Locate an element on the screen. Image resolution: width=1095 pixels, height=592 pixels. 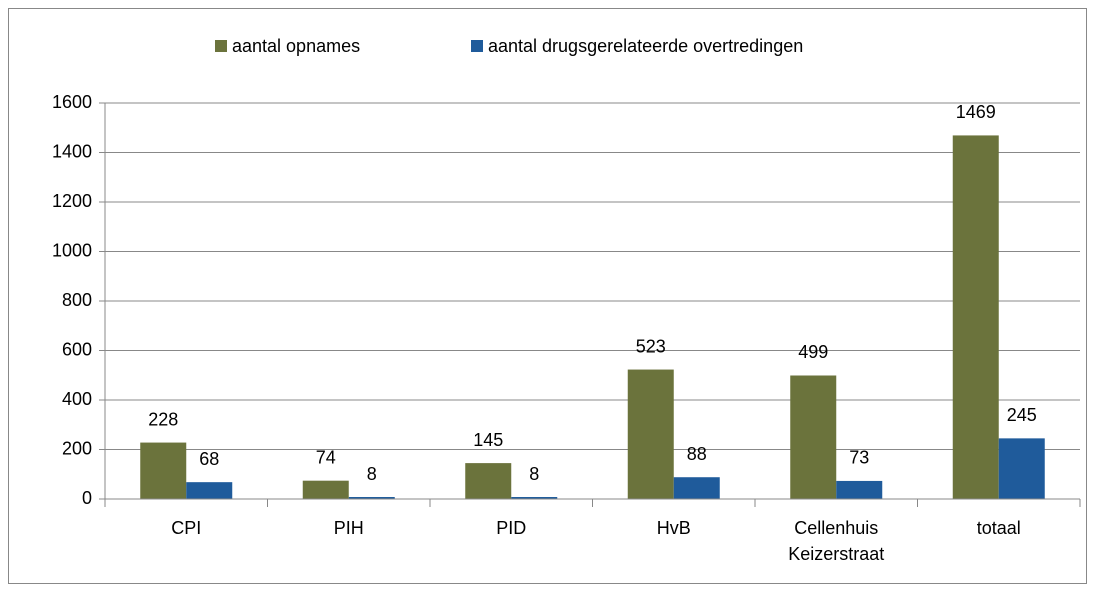
x-tick-label: HvB is located at coordinates (673, 528).